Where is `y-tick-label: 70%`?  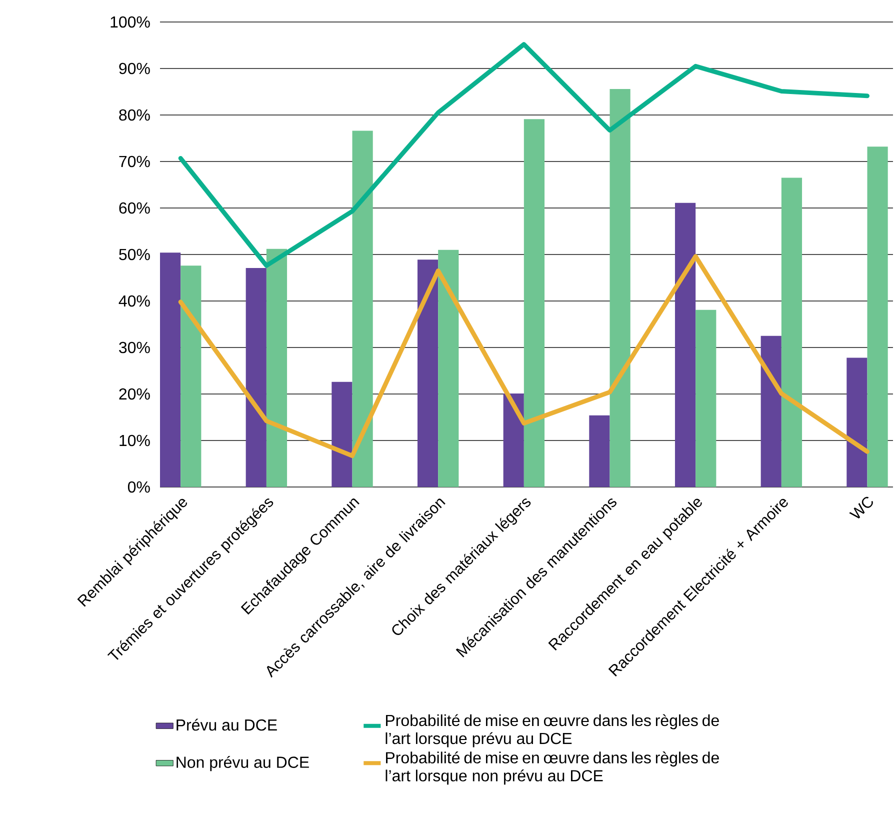
y-tick-label: 70% is located at coordinates (134, 162).